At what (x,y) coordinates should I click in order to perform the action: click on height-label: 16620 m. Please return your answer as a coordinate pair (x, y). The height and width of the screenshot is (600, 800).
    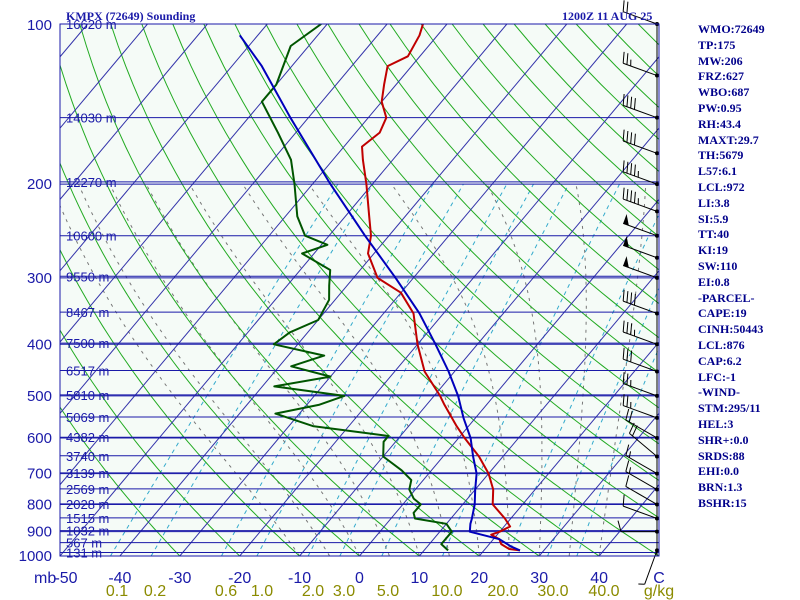
    Looking at the image, I should click on (91, 24).